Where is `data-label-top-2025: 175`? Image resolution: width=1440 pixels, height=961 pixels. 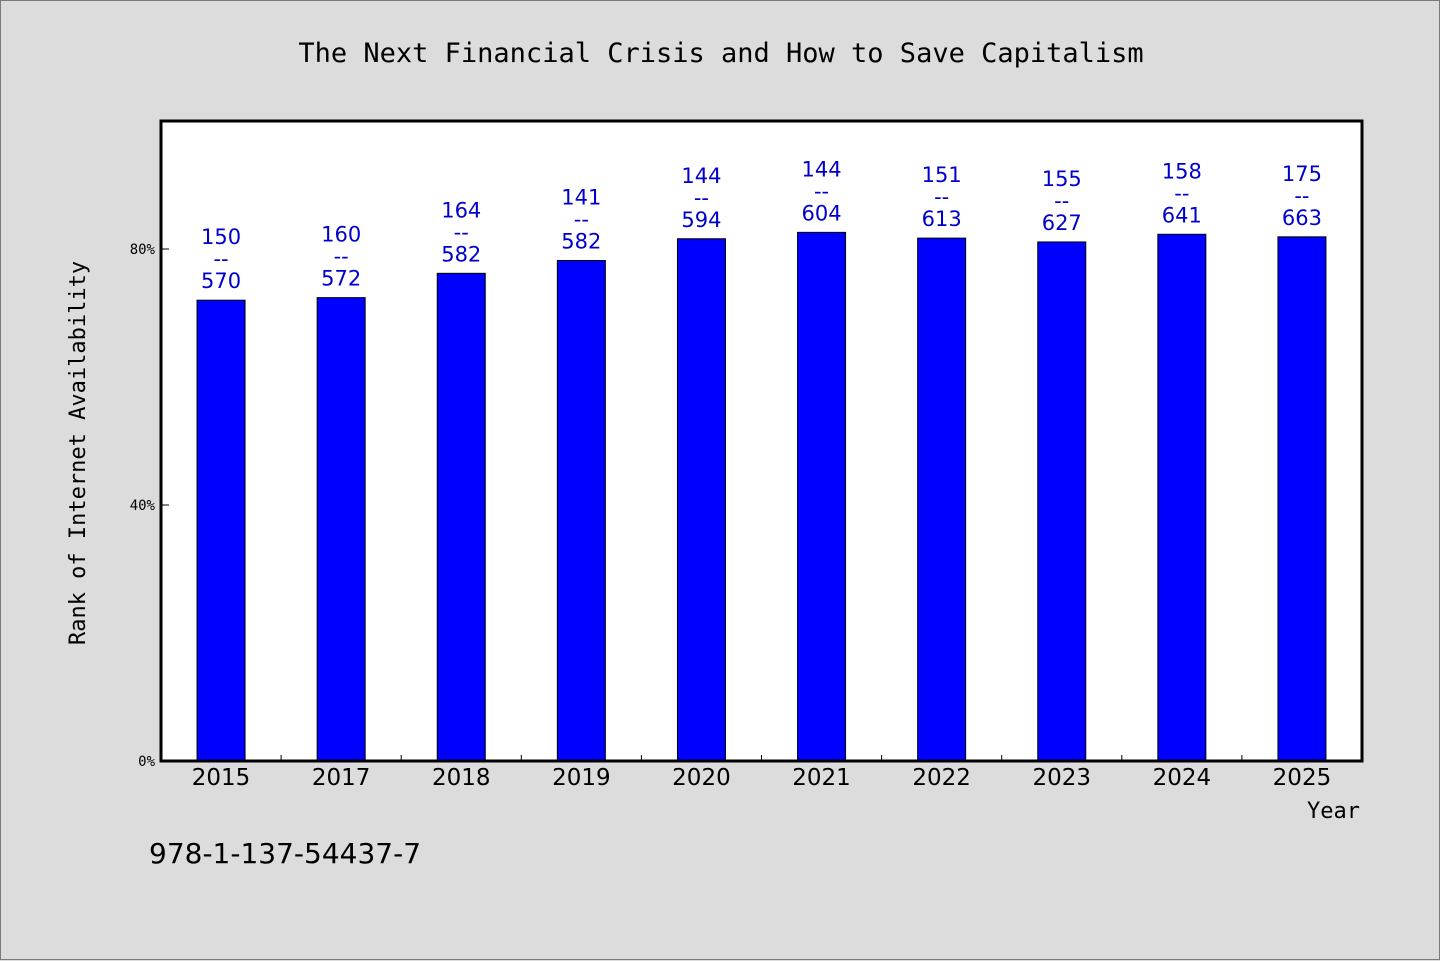 data-label-top-2025: 175 is located at coordinates (1302, 174).